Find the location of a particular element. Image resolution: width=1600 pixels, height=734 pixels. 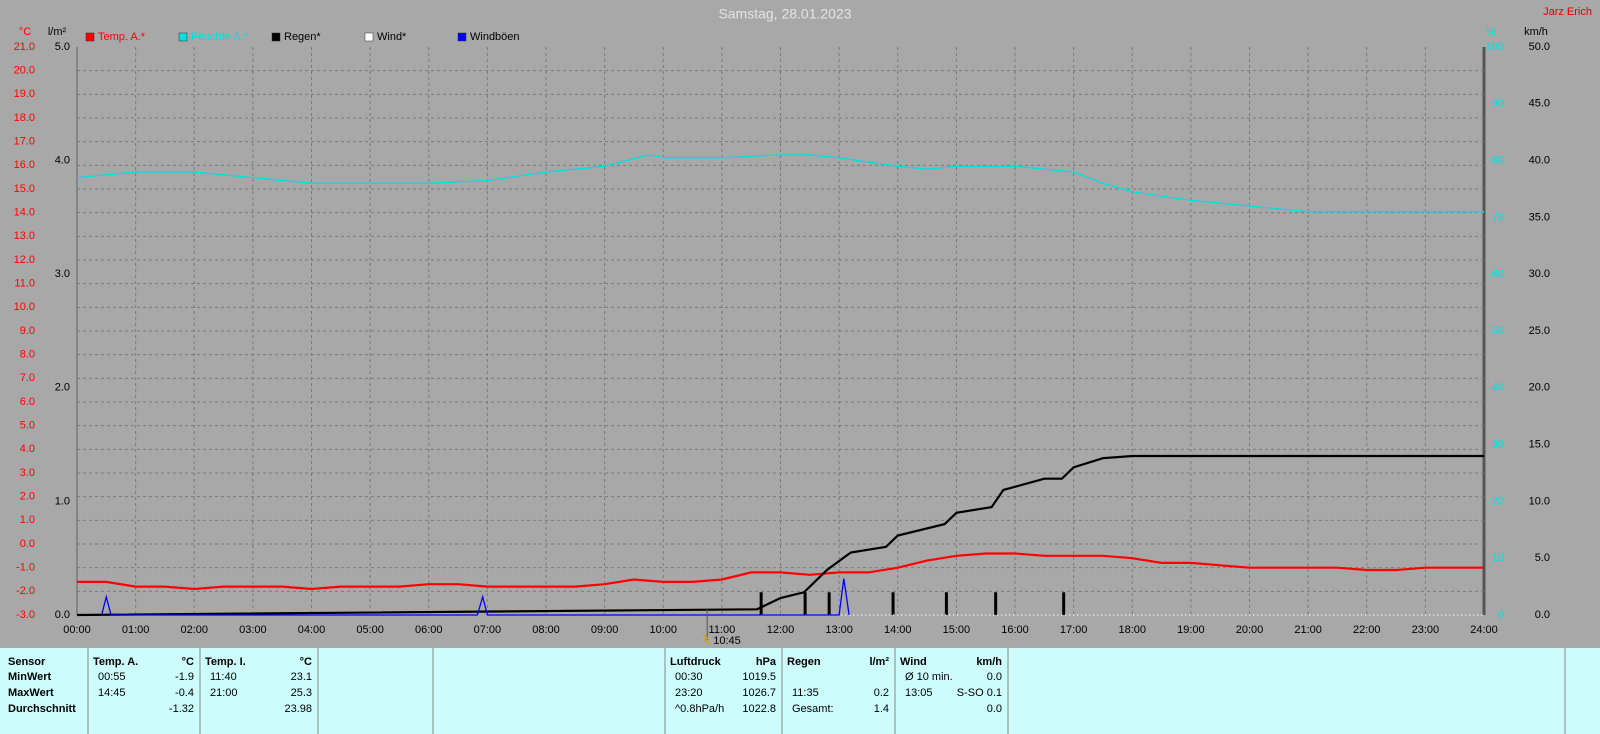

y-tick-label: -1.0 is located at coordinates (25, 568).